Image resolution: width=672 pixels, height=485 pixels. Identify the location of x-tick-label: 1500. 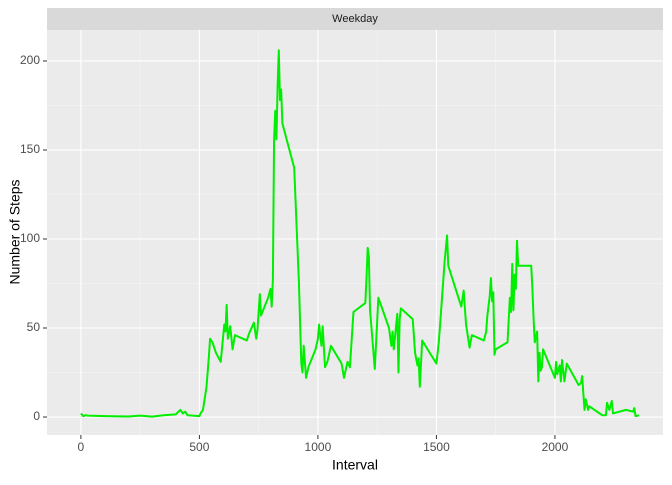
(436, 447).